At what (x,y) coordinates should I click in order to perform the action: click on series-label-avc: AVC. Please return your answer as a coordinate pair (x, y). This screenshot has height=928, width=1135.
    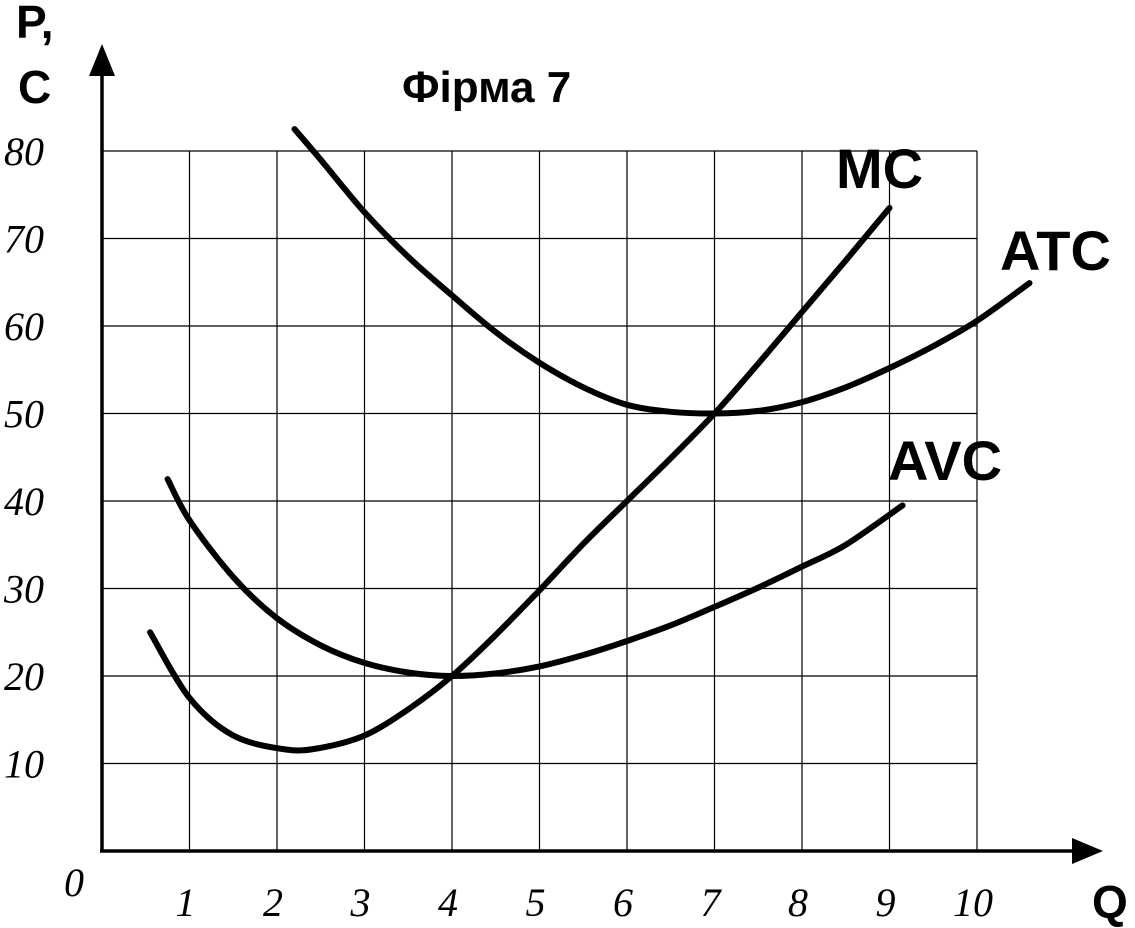
    Looking at the image, I should click on (945, 460).